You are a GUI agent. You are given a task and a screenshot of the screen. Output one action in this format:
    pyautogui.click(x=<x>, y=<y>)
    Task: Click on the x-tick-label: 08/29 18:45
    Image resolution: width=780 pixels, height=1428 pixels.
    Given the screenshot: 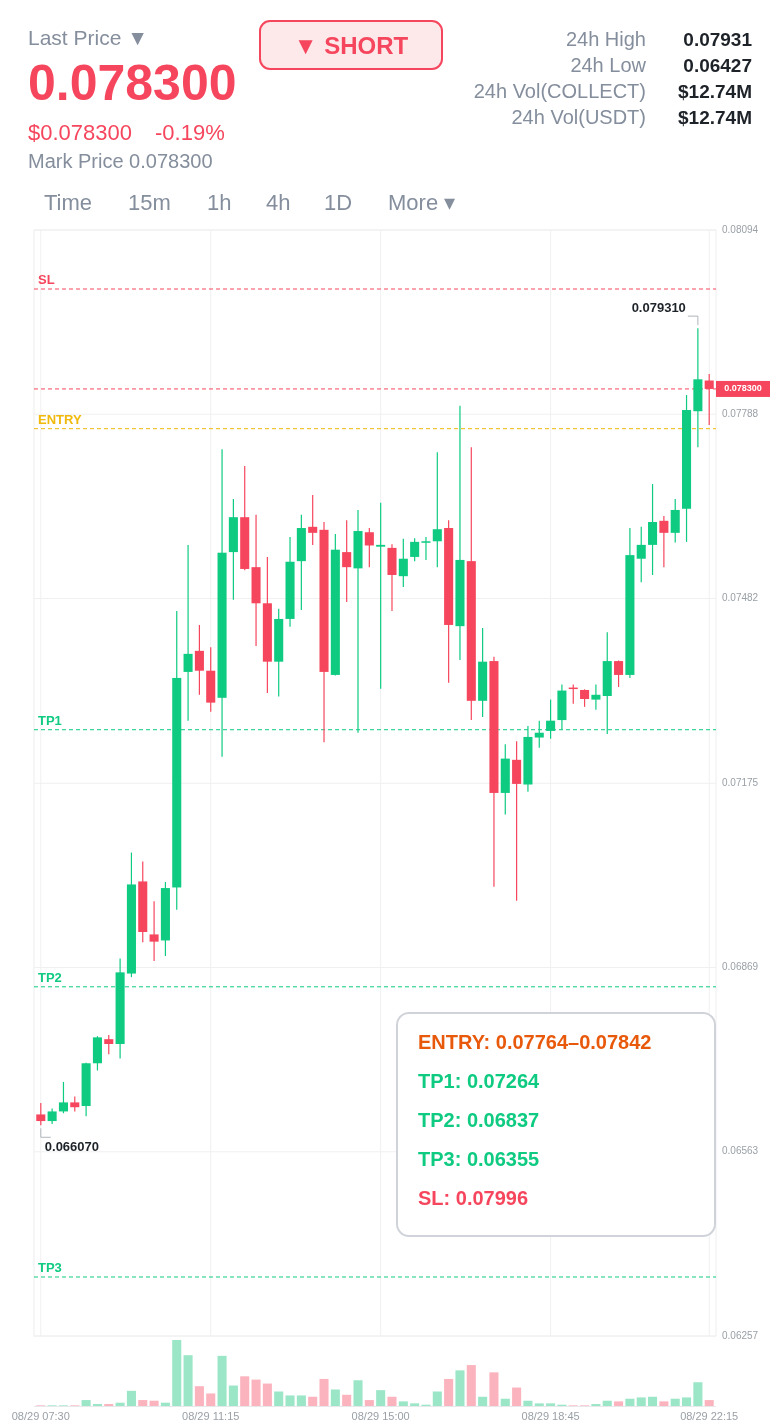 What is the action you would take?
    pyautogui.click(x=550, y=1416)
    